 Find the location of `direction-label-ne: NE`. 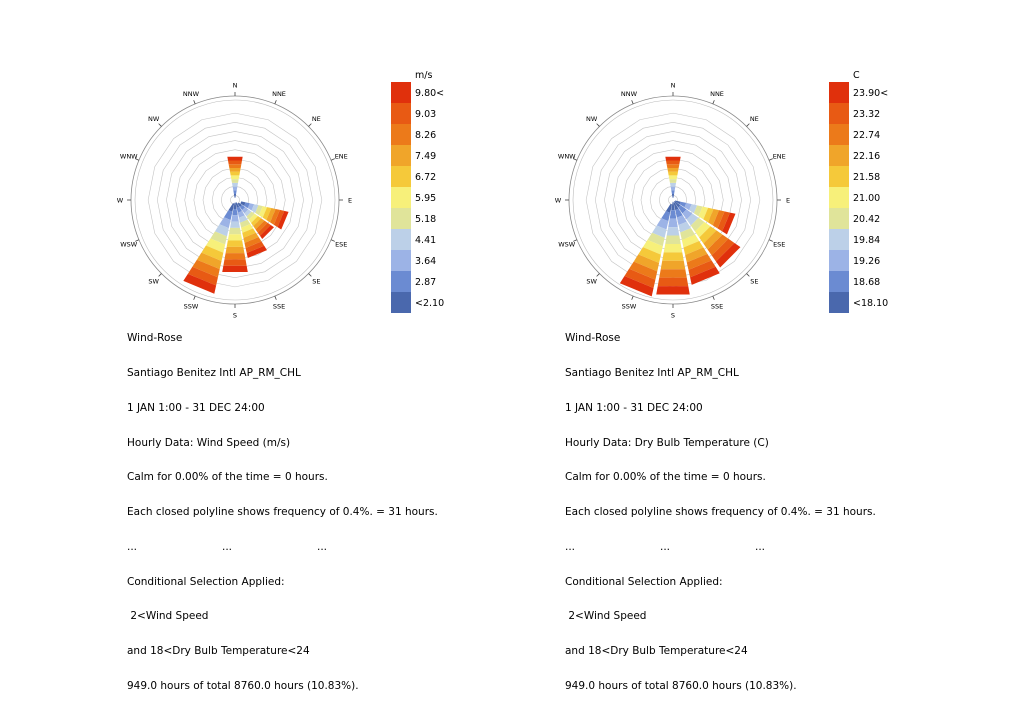

direction-label-ne: NE is located at coordinates (754, 119).